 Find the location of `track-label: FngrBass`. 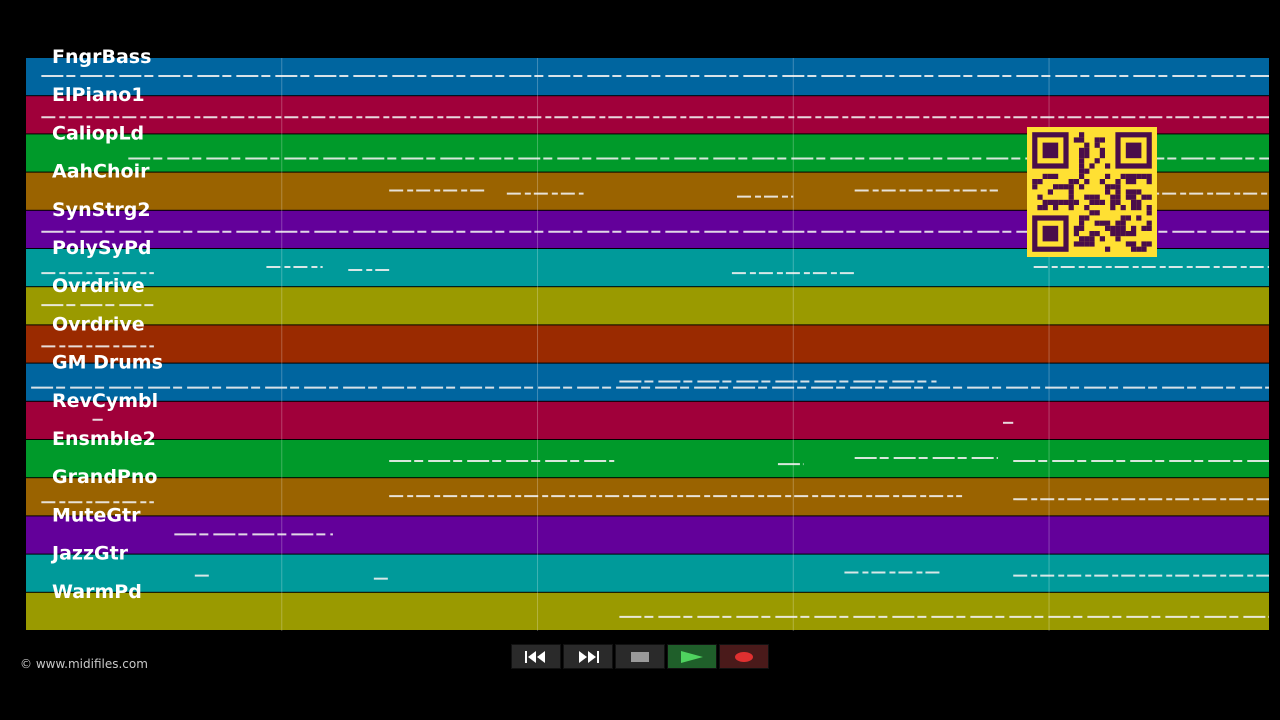

track-label: FngrBass is located at coordinates (101, 57).